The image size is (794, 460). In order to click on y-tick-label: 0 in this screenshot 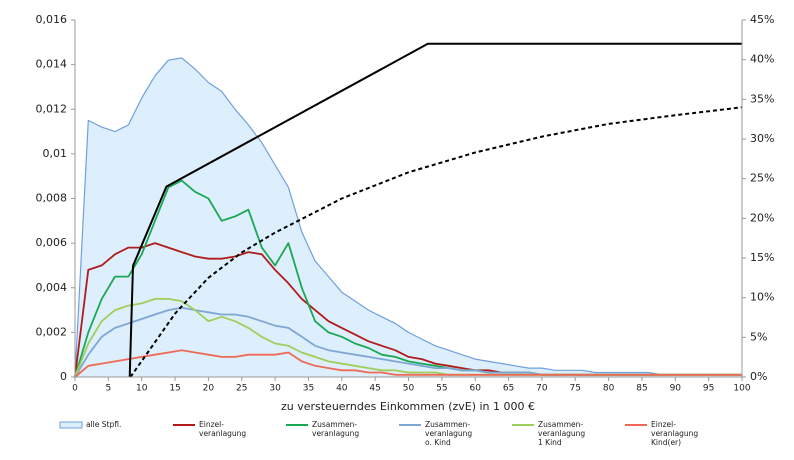, I will do `click(63, 376)`.